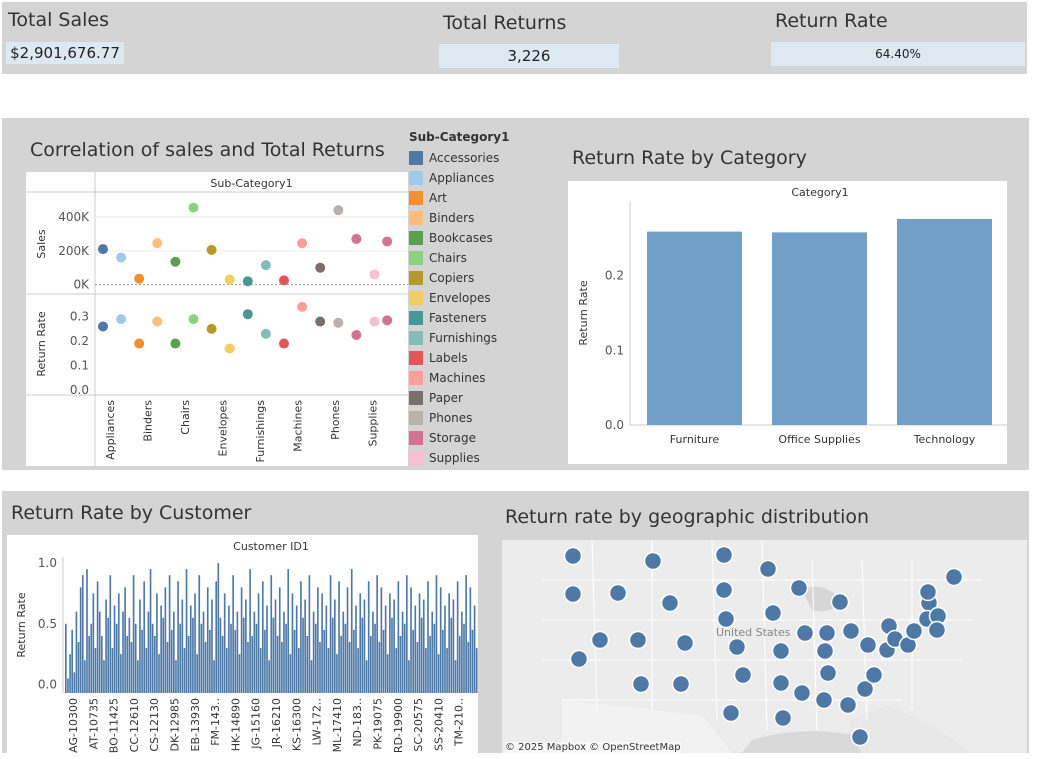 This screenshot has height=759, width=1047. I want to click on legend-item: Art, so click(428, 198).